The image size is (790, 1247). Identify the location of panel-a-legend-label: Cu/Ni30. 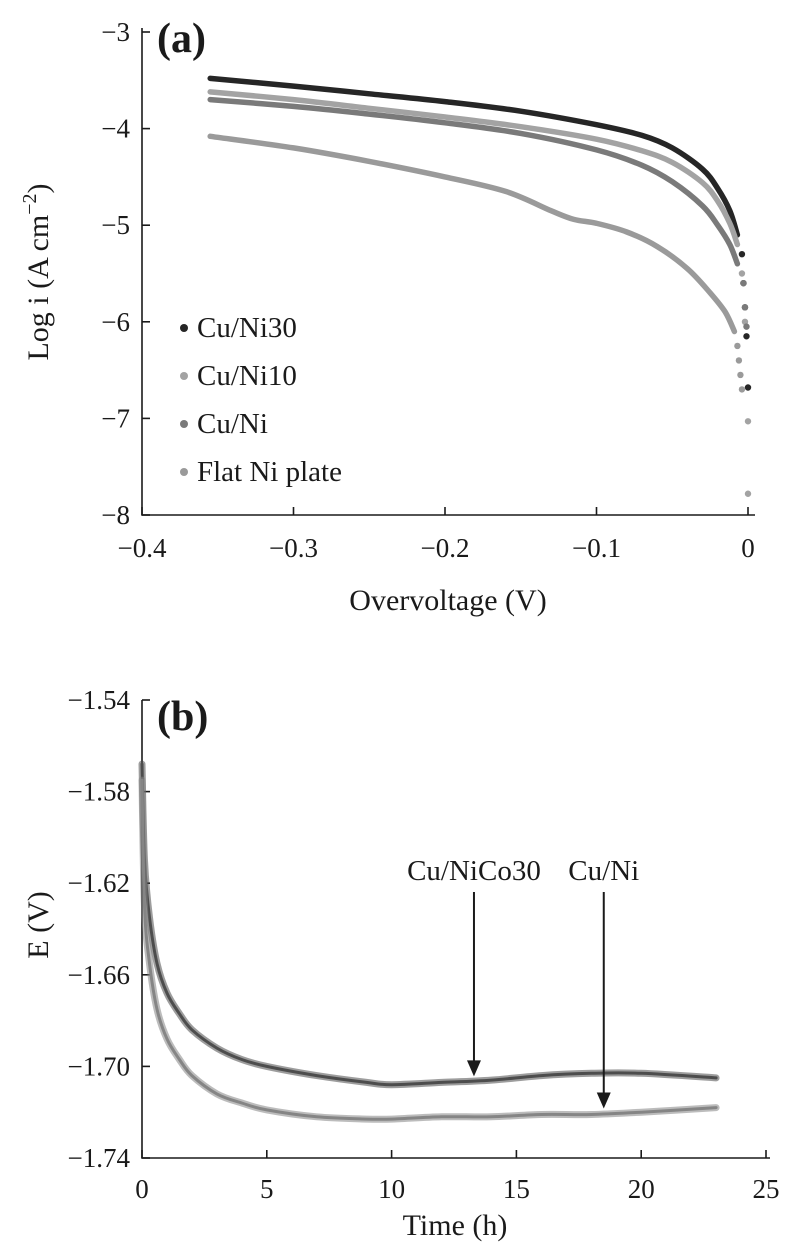
(247, 328).